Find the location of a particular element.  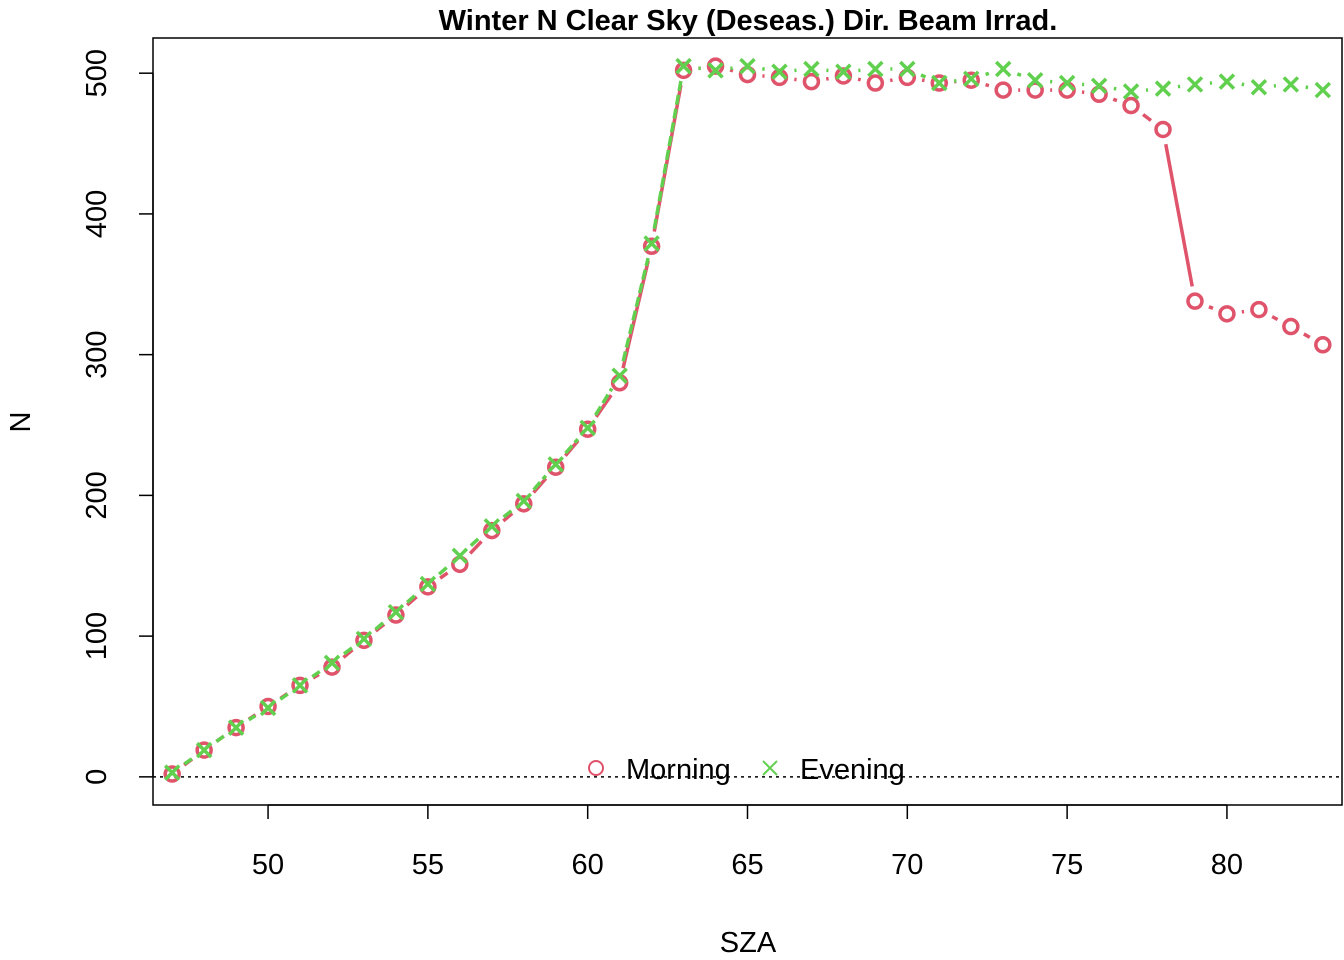

legend-marker-morning is located at coordinates (596, 768).